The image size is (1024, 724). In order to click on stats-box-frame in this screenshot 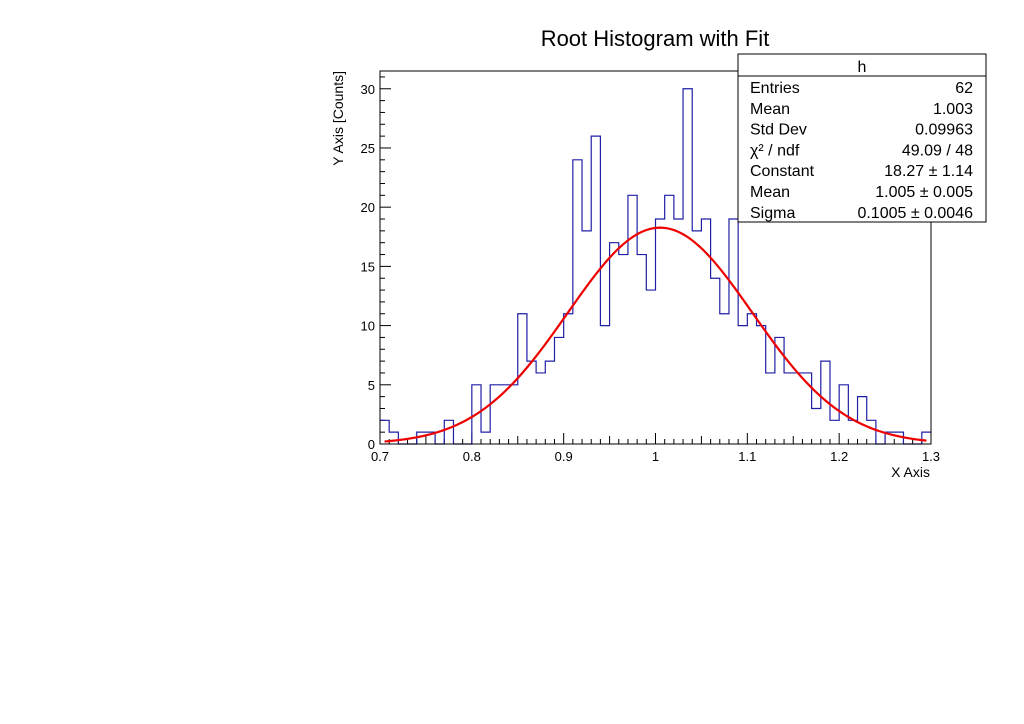, I will do `click(862, 138)`.